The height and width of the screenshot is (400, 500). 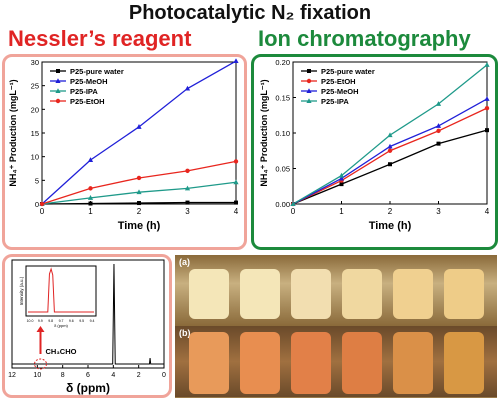 What do you see at coordinates (113, 375) in the screenshot?
I see `nmr-x-tick-label: 4` at bounding box center [113, 375].